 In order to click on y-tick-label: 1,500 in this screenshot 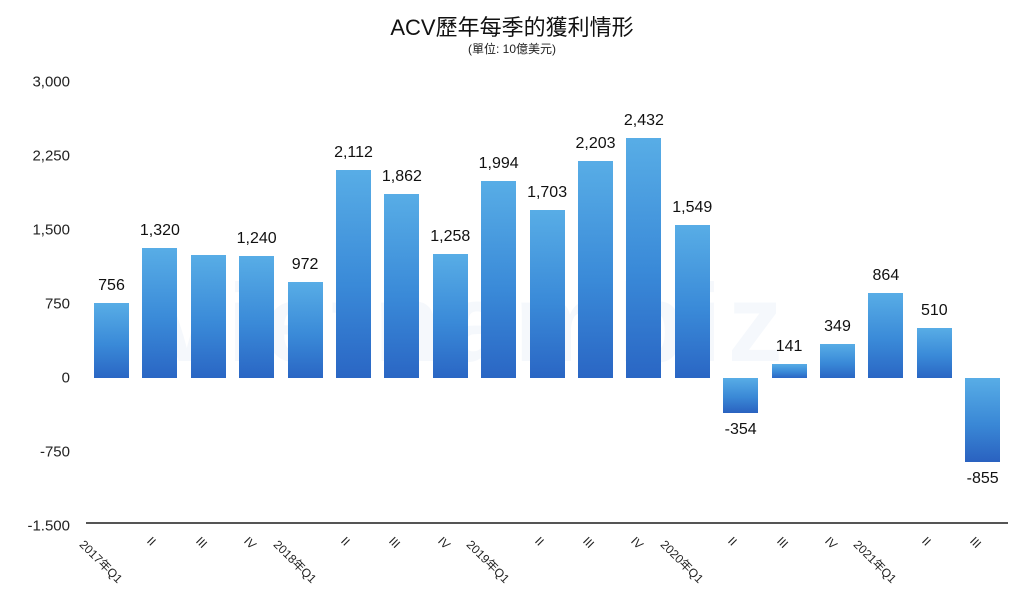, I will do `click(51, 230)`.